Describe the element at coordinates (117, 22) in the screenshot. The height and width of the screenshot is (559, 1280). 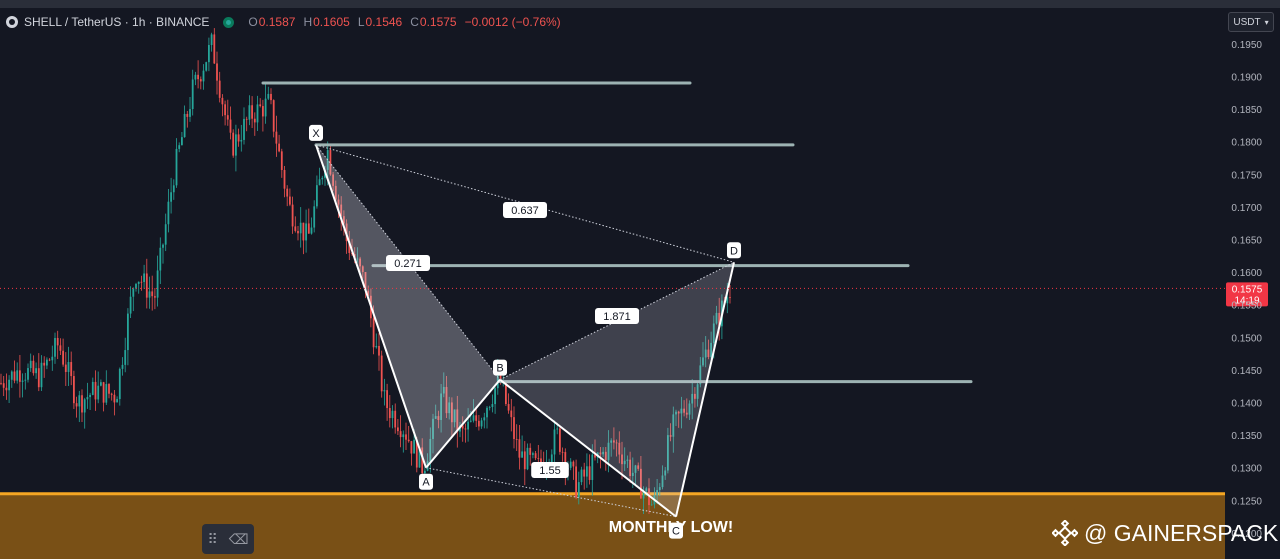
I see `symbol-title: SHELL / TetherUS · 1h · BINANCE` at that location.